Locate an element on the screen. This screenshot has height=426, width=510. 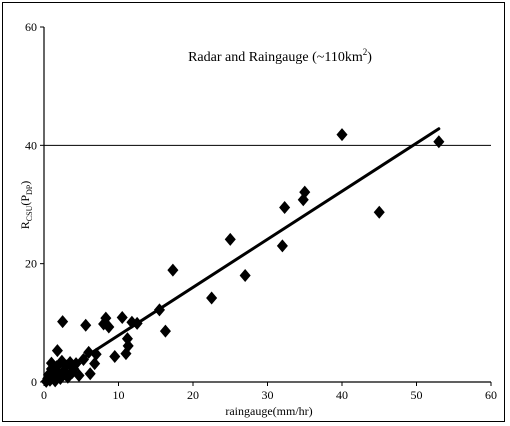
y-axis-label-mid: (P is located at coordinates (25, 200).